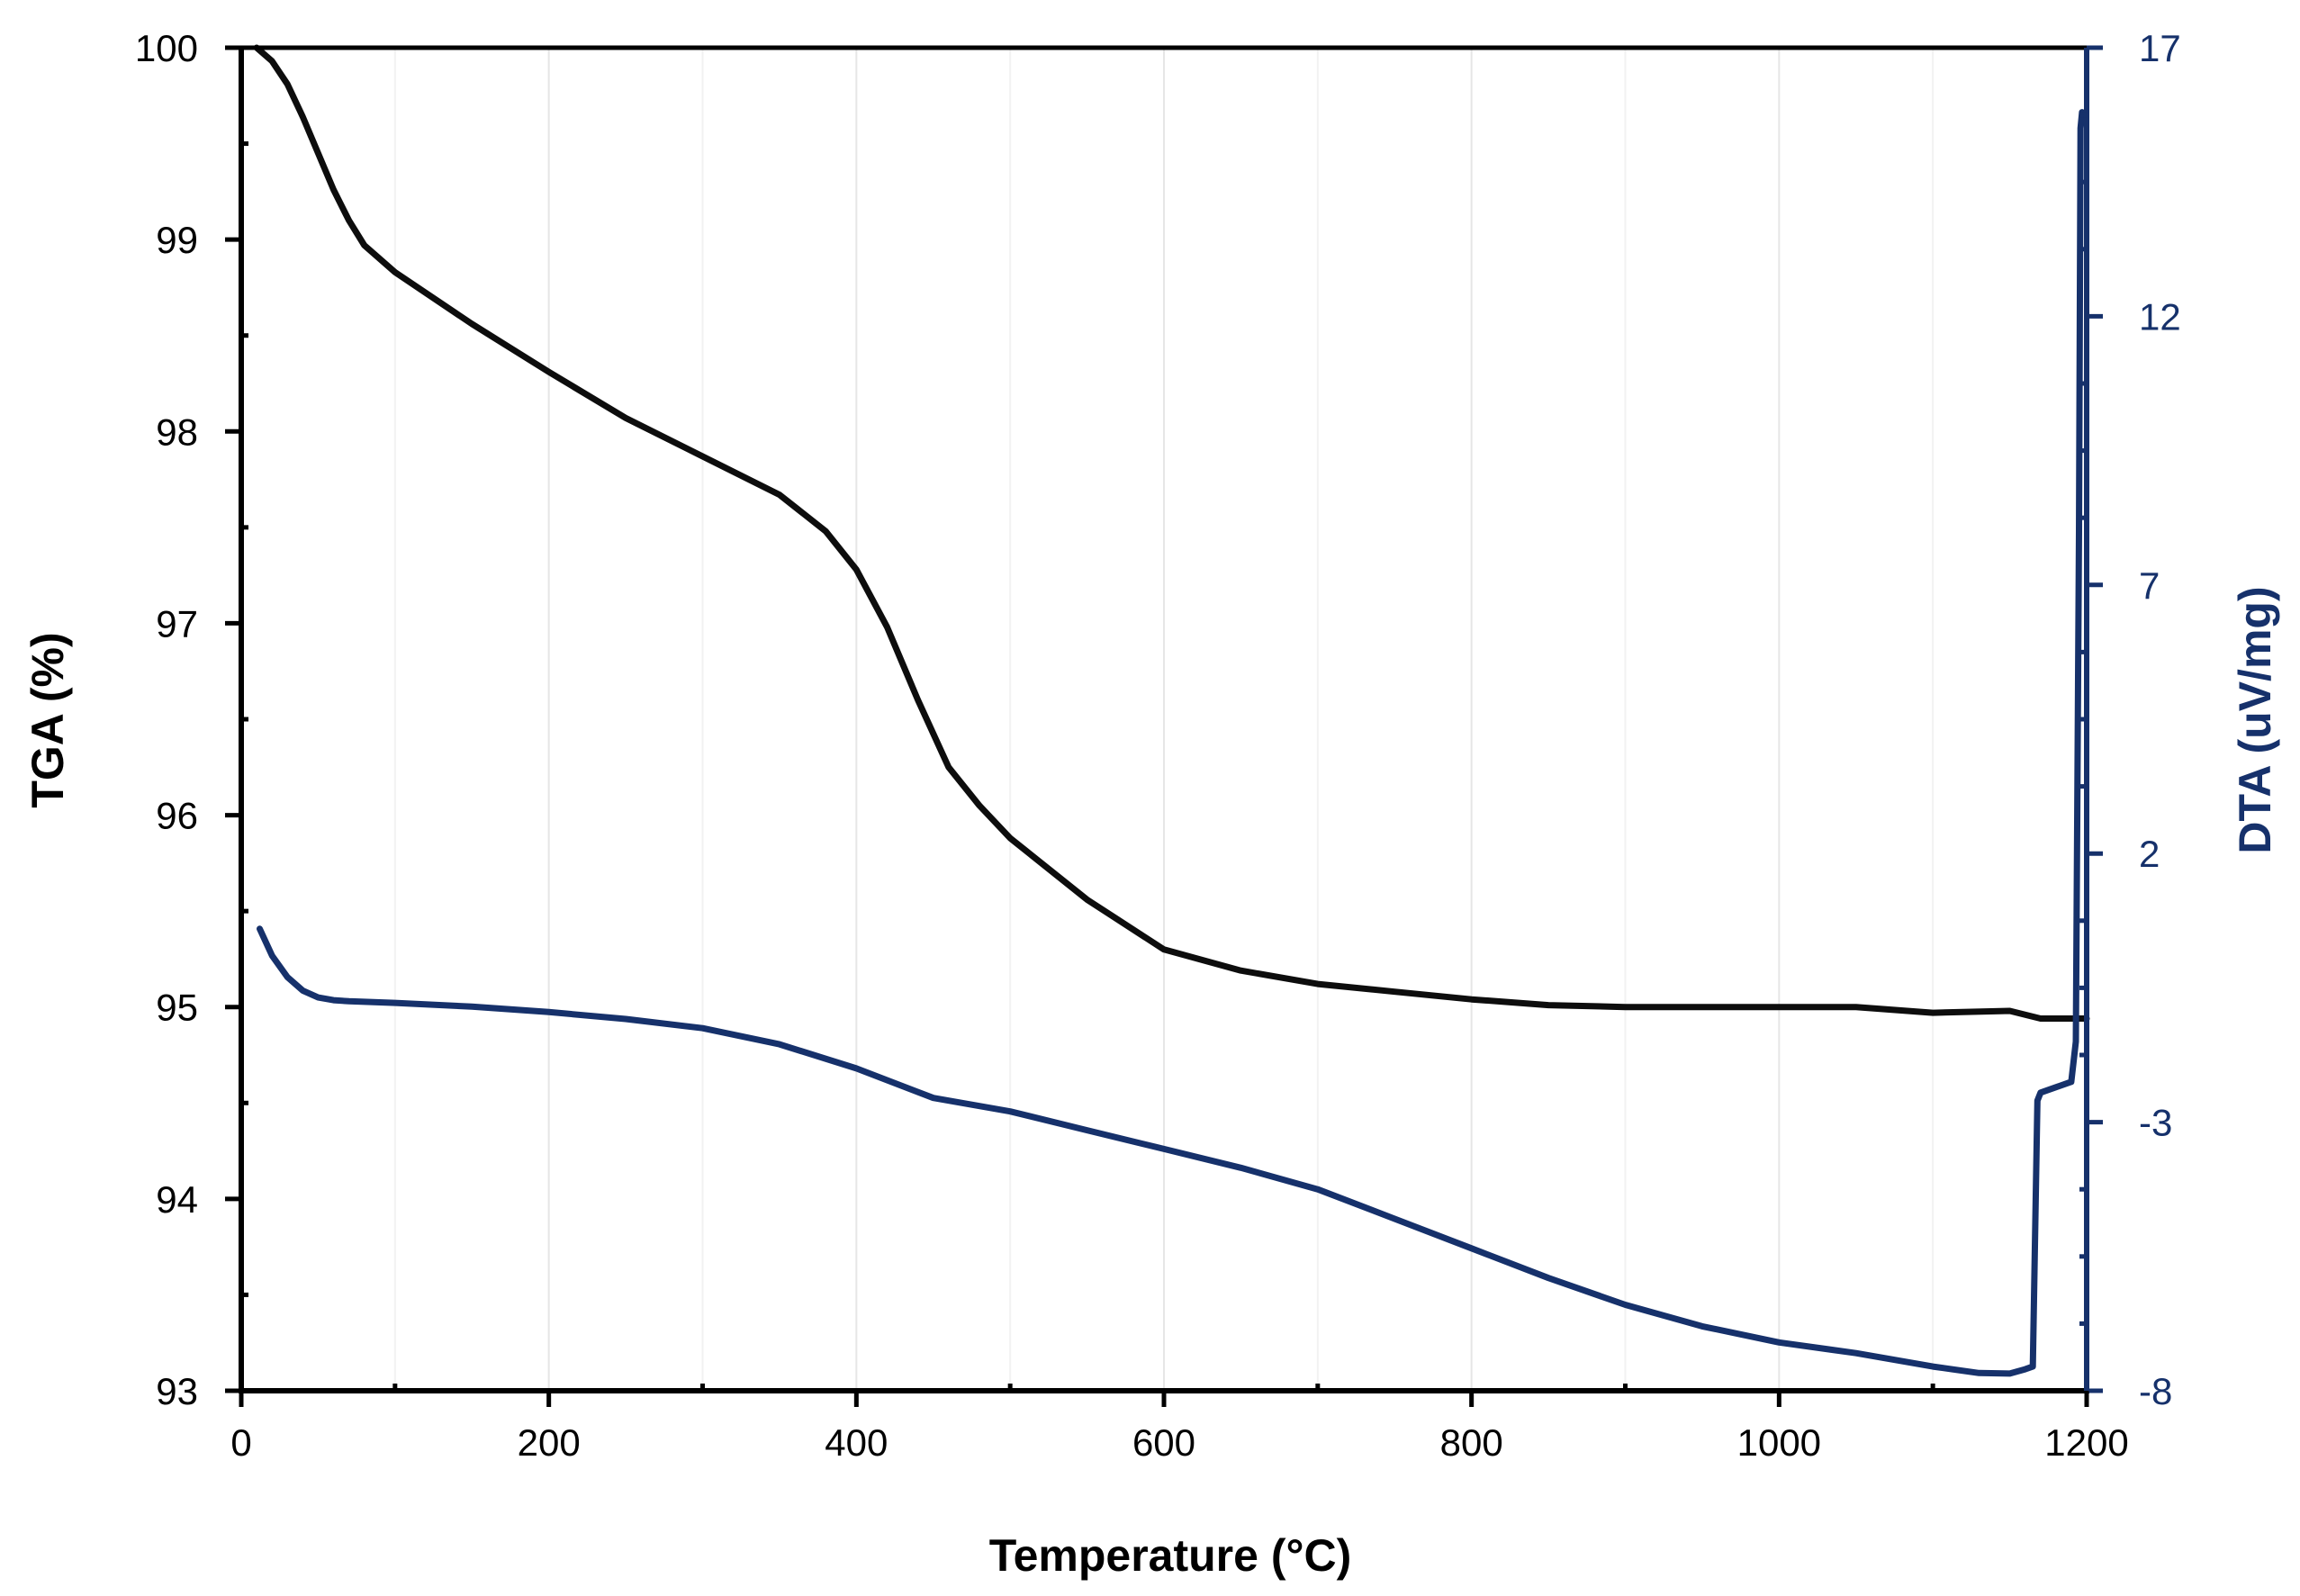 Image resolution: width=2300 pixels, height=1596 pixels. What do you see at coordinates (2149, 854) in the screenshot?
I see `y2-tick-label: 2` at bounding box center [2149, 854].